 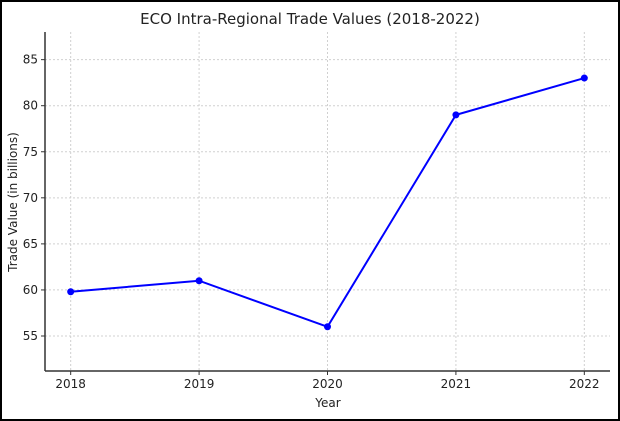 What do you see at coordinates (327, 384) in the screenshot?
I see `x-tick-label: 2020` at bounding box center [327, 384].